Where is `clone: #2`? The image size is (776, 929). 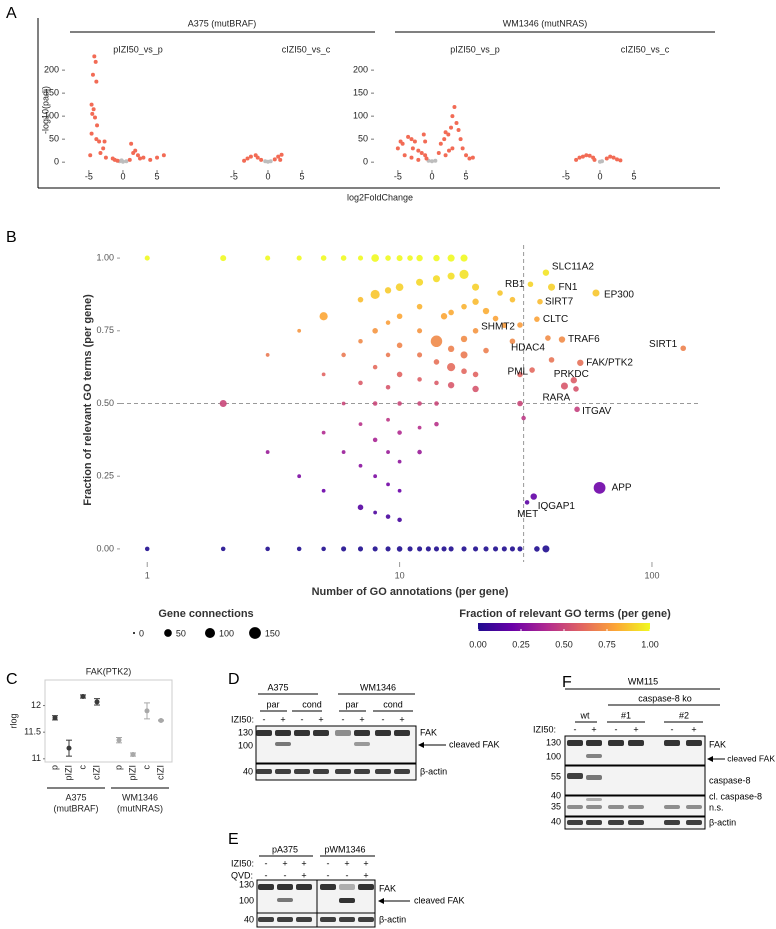 clone: #2 is located at coordinates (684, 715).